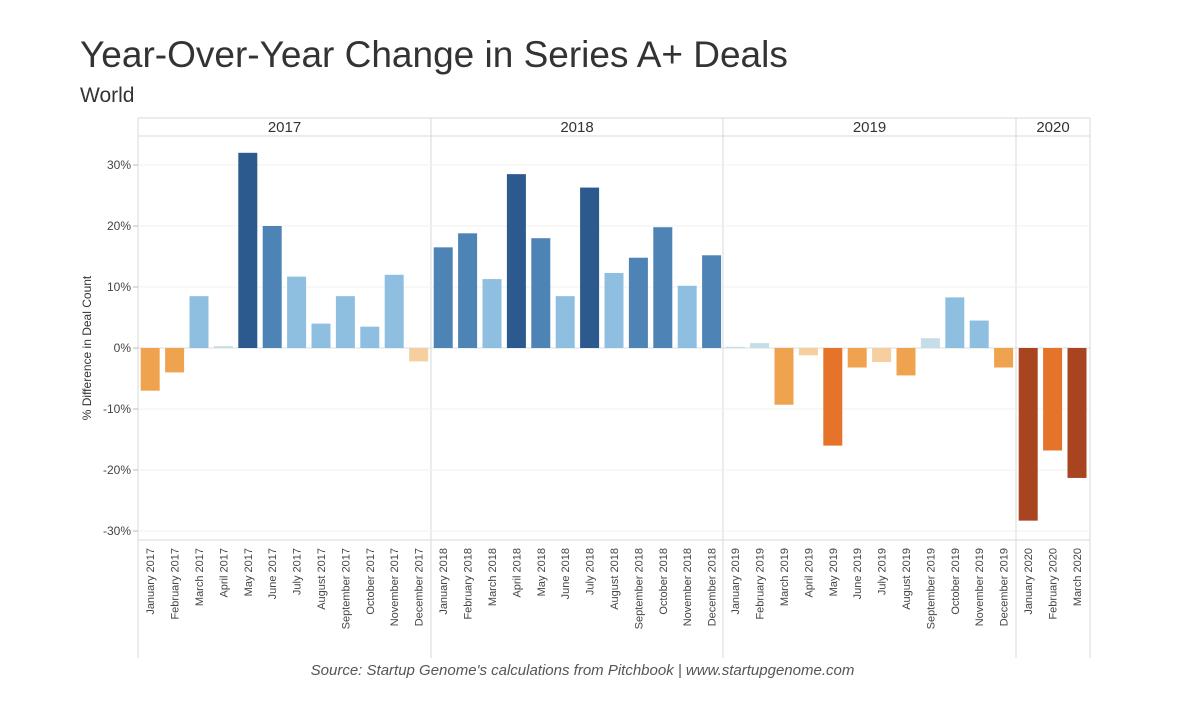  I want to click on x-tick-label: April 2018, so click(517, 573).